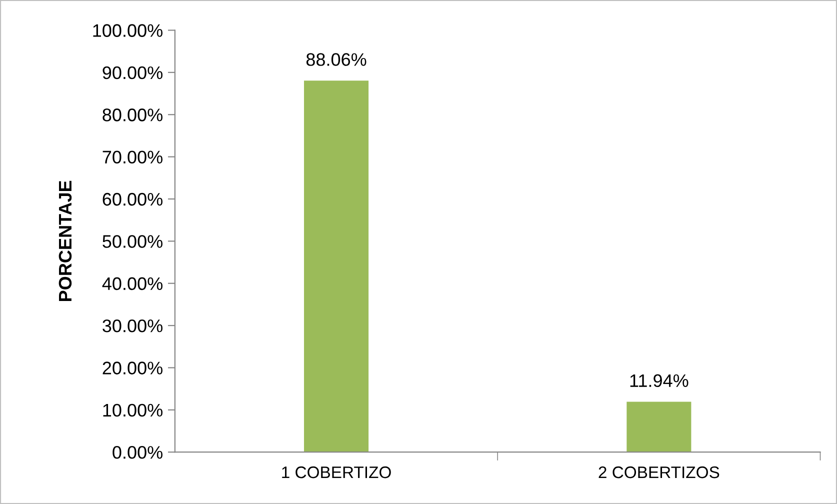 The width and height of the screenshot is (837, 504). Describe the element at coordinates (132, 157) in the screenshot. I see `y-tick-label: 70.00%` at that location.